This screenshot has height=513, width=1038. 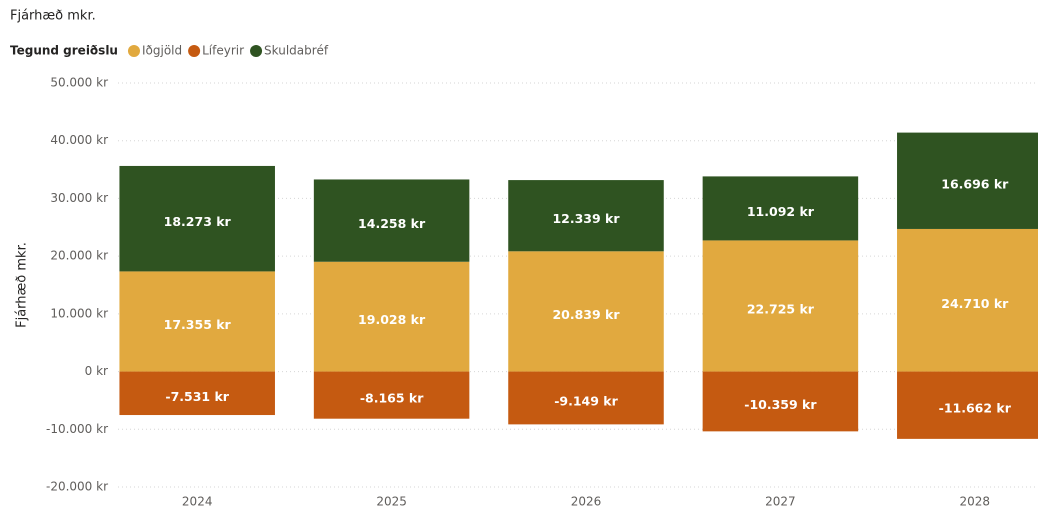 I want to click on data-label: -9.149 kr, so click(x=586, y=400).